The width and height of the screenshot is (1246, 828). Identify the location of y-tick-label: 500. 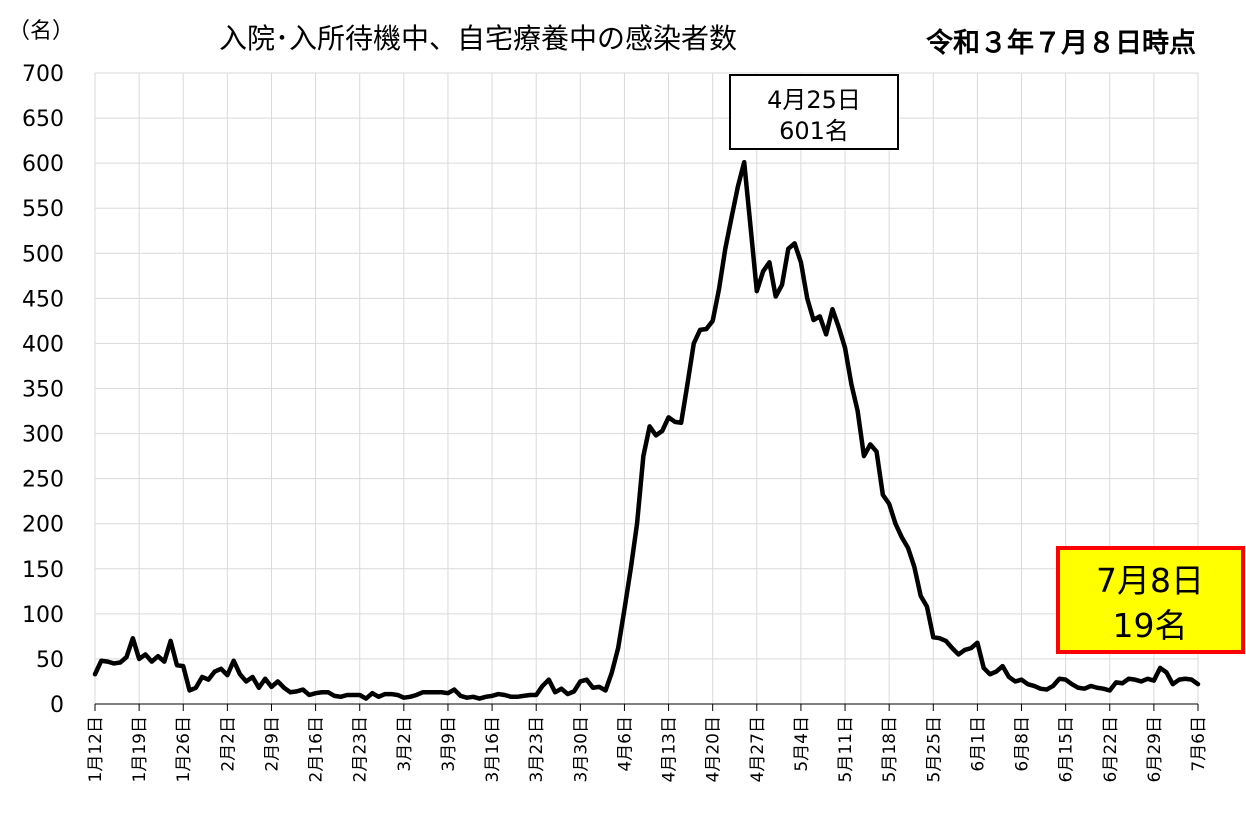
(43, 254).